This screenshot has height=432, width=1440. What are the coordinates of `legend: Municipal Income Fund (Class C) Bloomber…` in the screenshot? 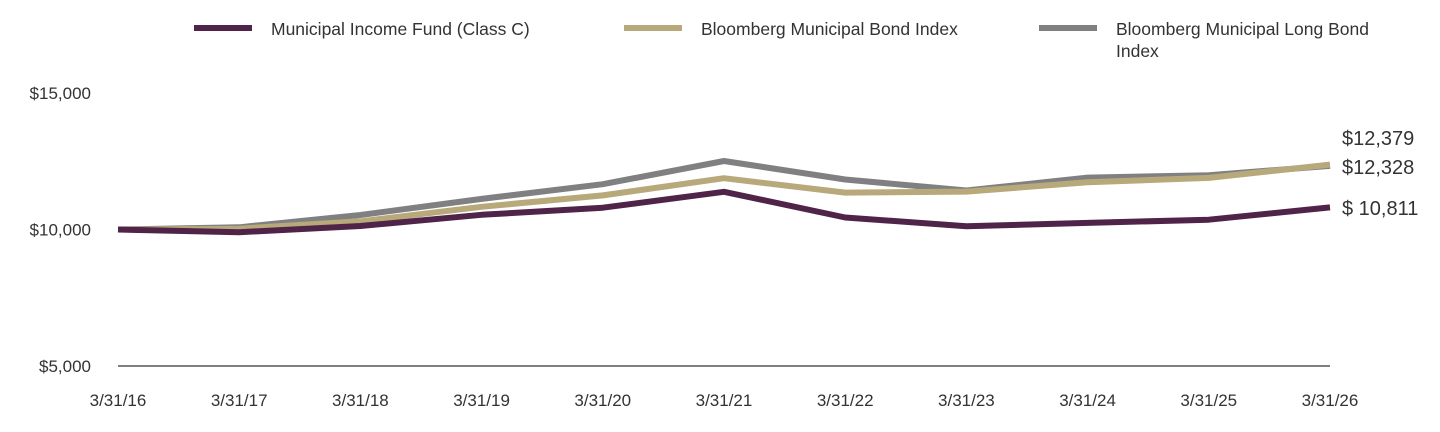 It's located at (781, 40).